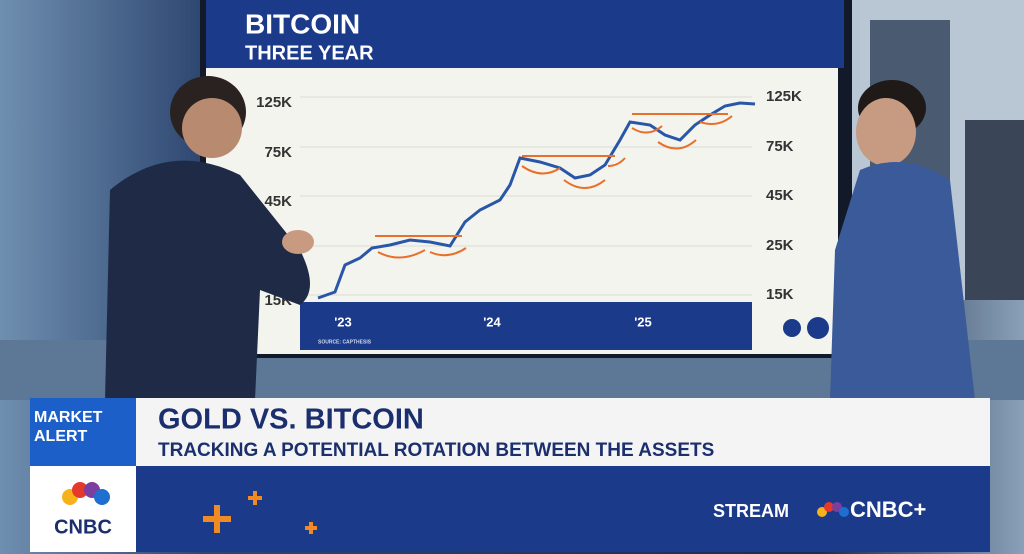 The width and height of the screenshot is (1024, 554). What do you see at coordinates (994, 210) in the screenshot?
I see `building` at bounding box center [994, 210].